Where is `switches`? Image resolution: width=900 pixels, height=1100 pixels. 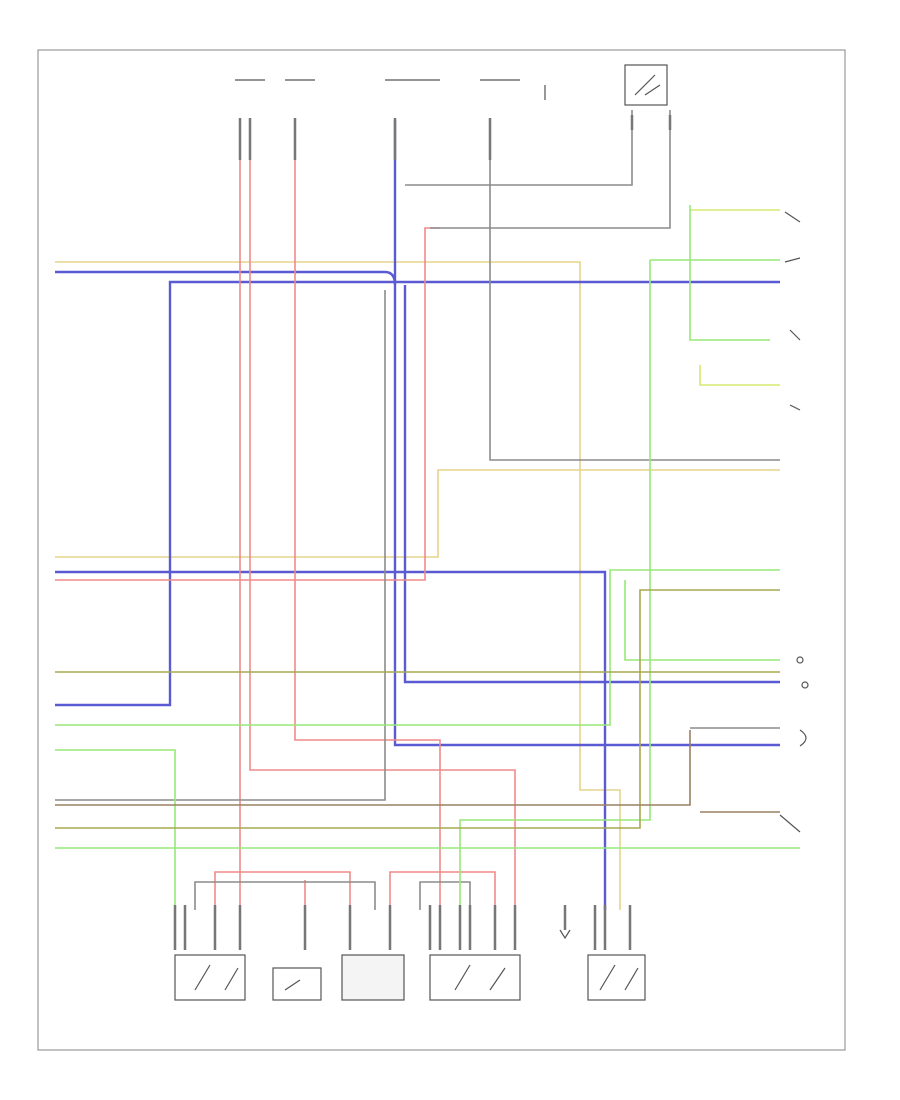
switches is located at coordinates (792, 311).